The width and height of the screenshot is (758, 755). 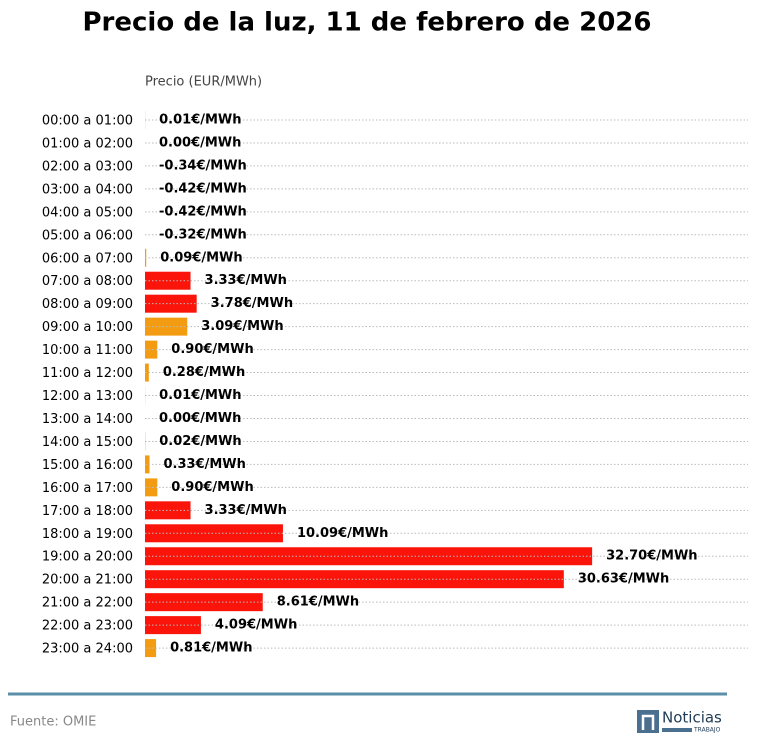 I want to click on y-tick-label: 22:00 a 23:00, so click(x=87, y=626).